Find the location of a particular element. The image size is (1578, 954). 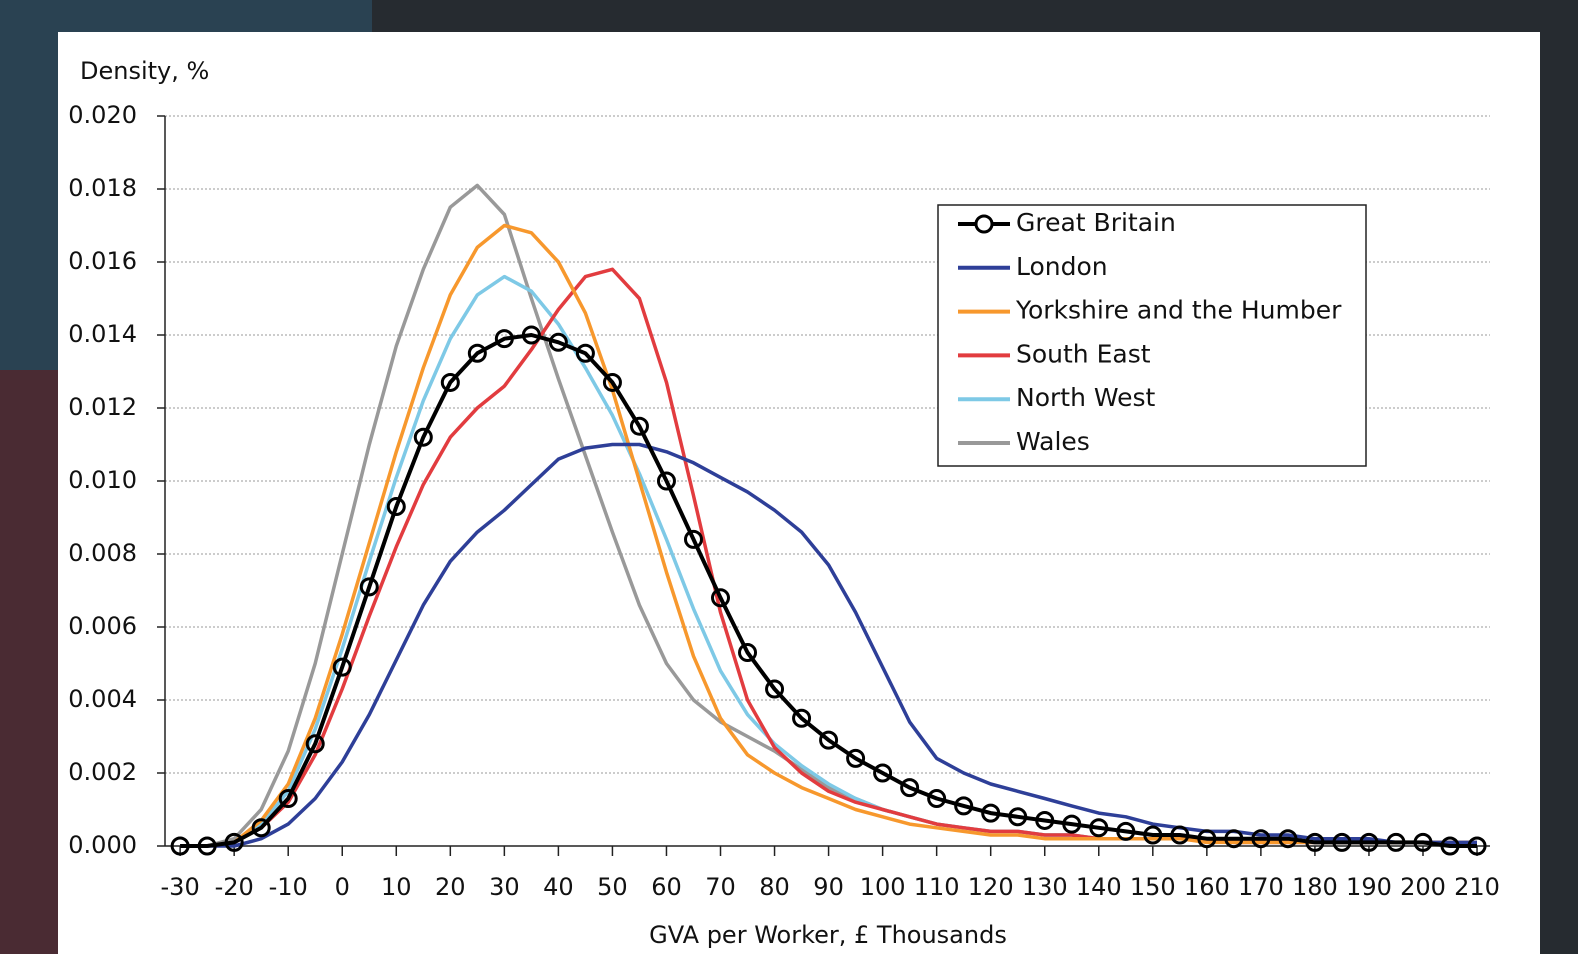

legend-marker is located at coordinates (984, 224).